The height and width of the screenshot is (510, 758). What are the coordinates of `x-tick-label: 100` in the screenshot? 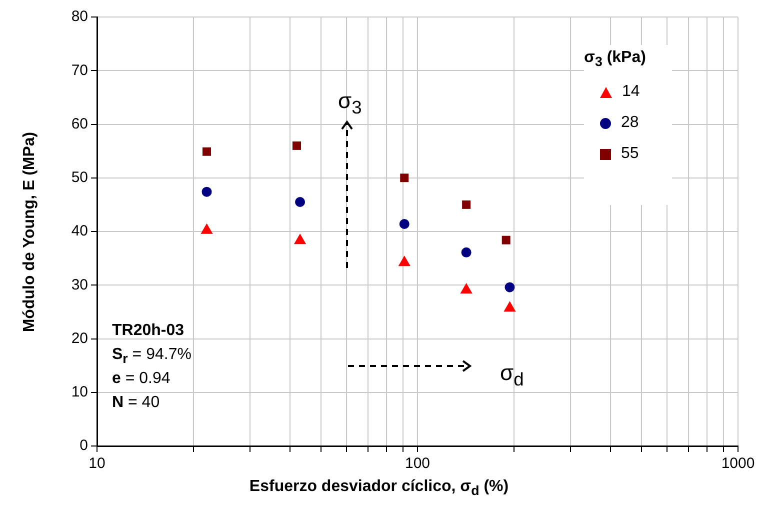 It's located at (417, 463).